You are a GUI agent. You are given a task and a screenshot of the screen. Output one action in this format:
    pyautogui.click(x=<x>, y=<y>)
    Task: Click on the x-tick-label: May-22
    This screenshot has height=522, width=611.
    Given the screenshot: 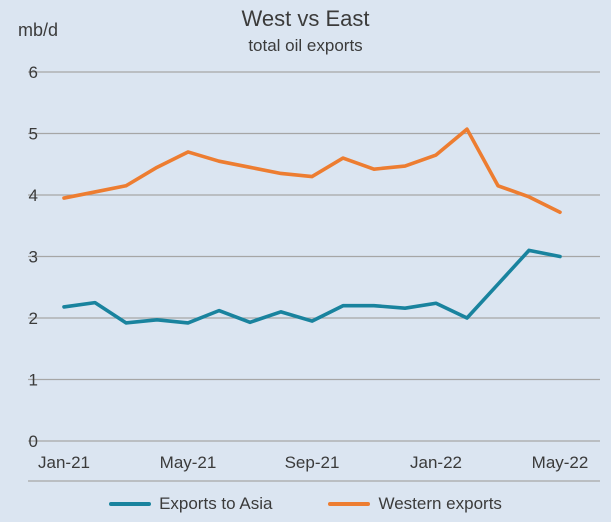 What is the action you would take?
    pyautogui.click(x=560, y=462)
    